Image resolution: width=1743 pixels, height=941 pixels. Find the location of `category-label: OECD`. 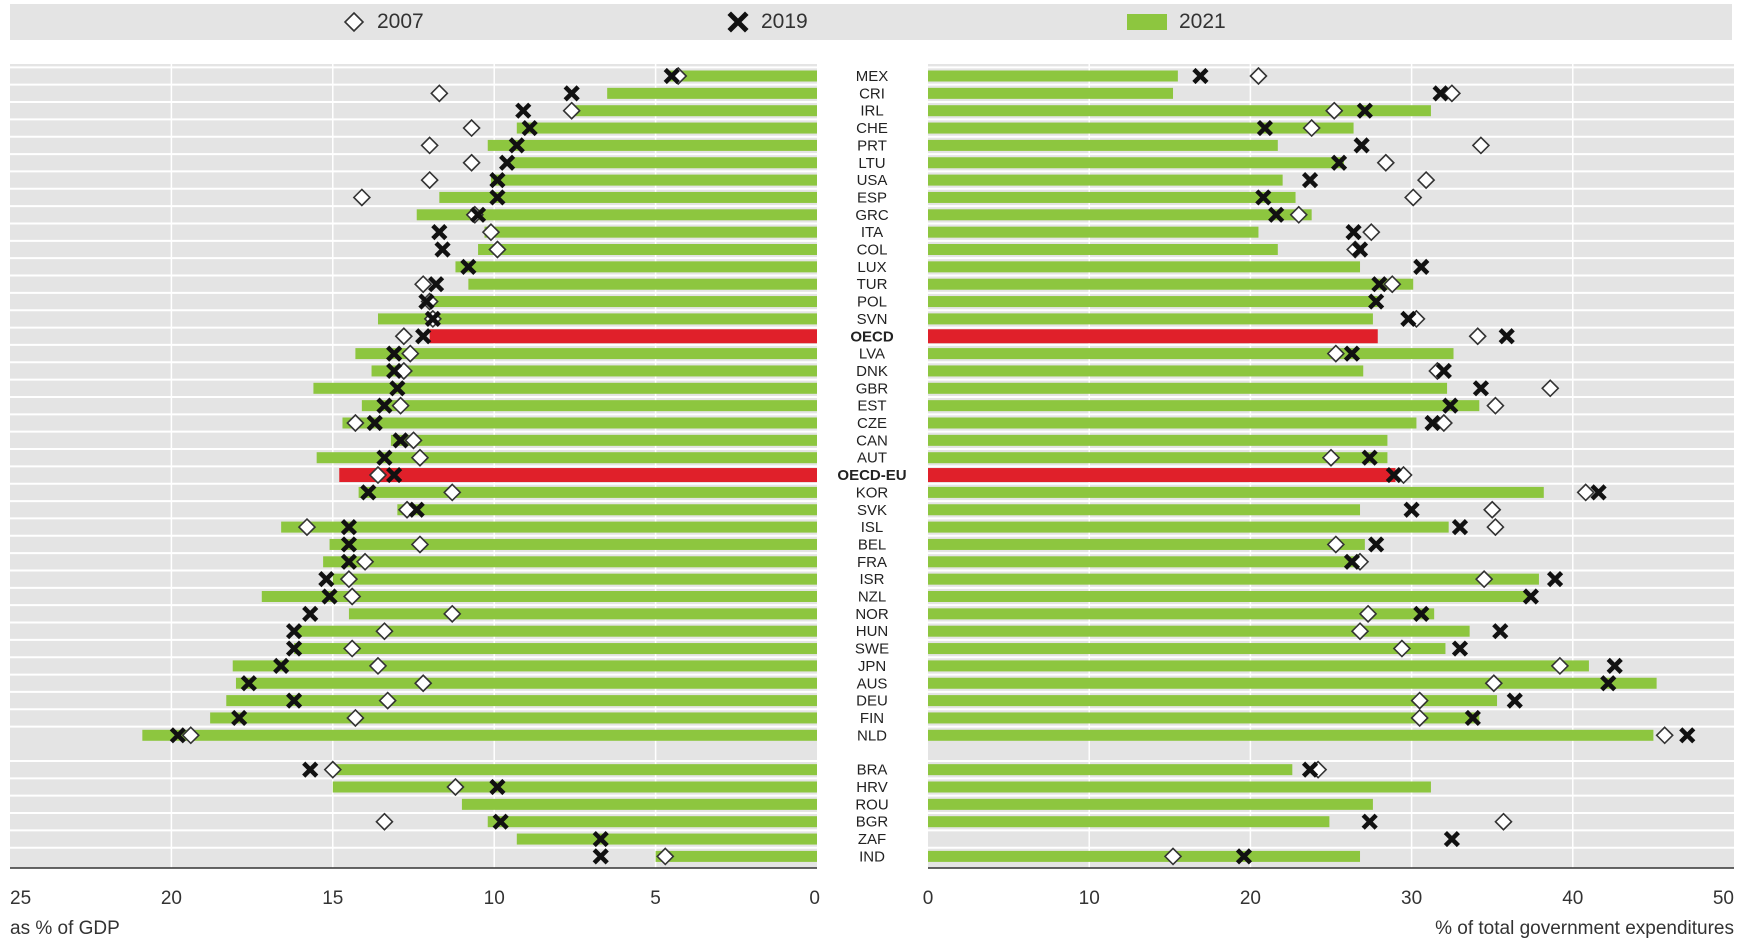

category-label: OECD is located at coordinates (872, 336).